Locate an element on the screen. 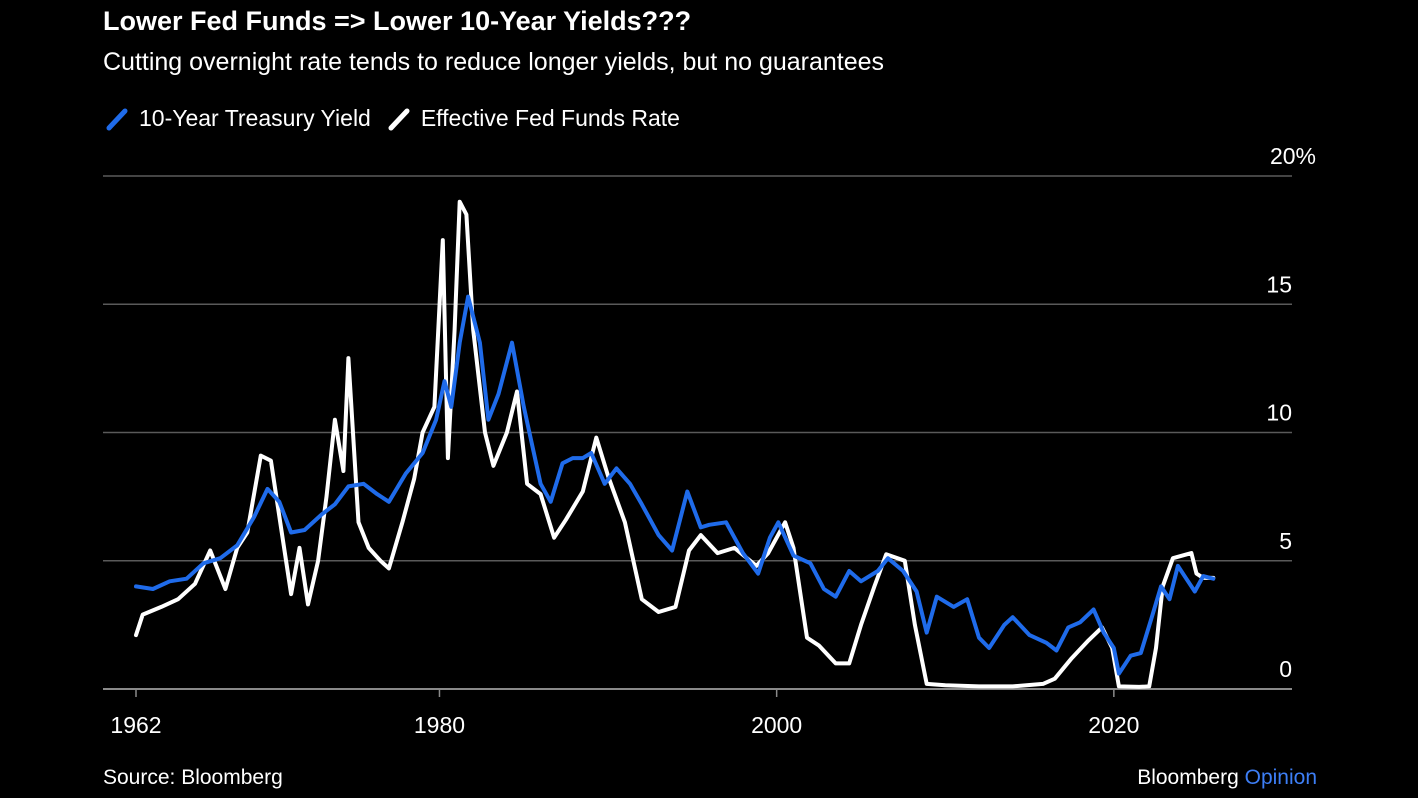 The width and height of the screenshot is (1418, 798). legend-label-fed-funds: Effective Fed Funds Rate is located at coordinates (550, 117).